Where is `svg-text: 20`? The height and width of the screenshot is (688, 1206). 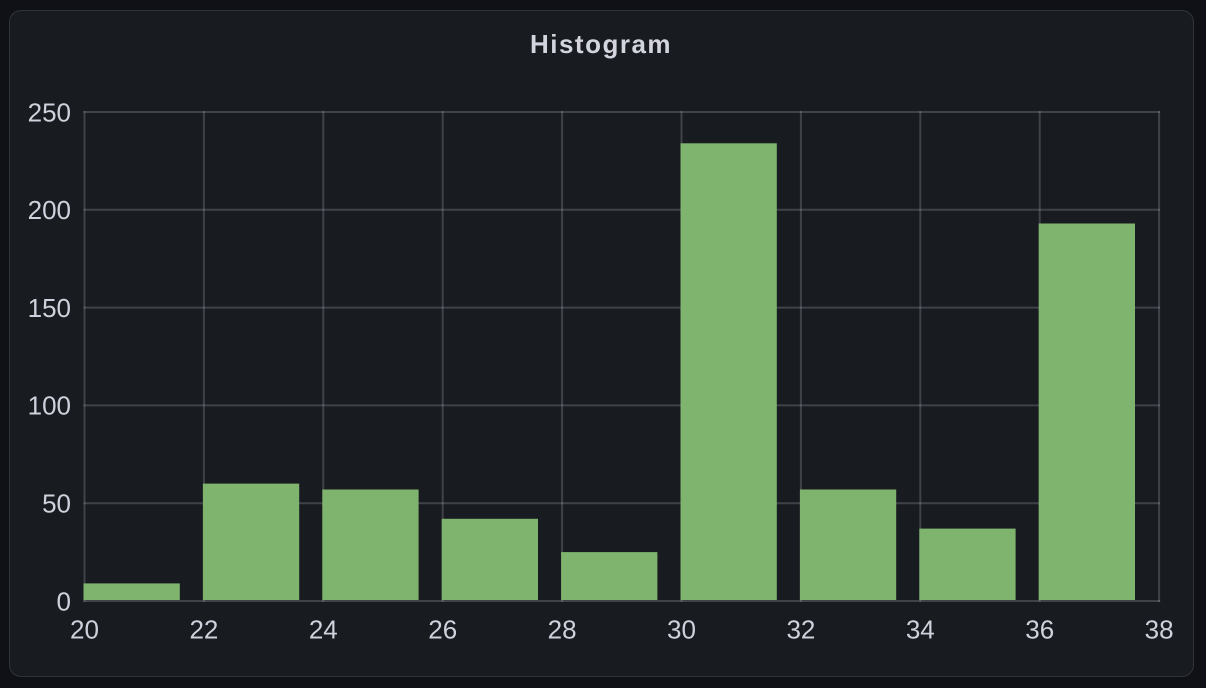 svg-text: 20 is located at coordinates (84, 630).